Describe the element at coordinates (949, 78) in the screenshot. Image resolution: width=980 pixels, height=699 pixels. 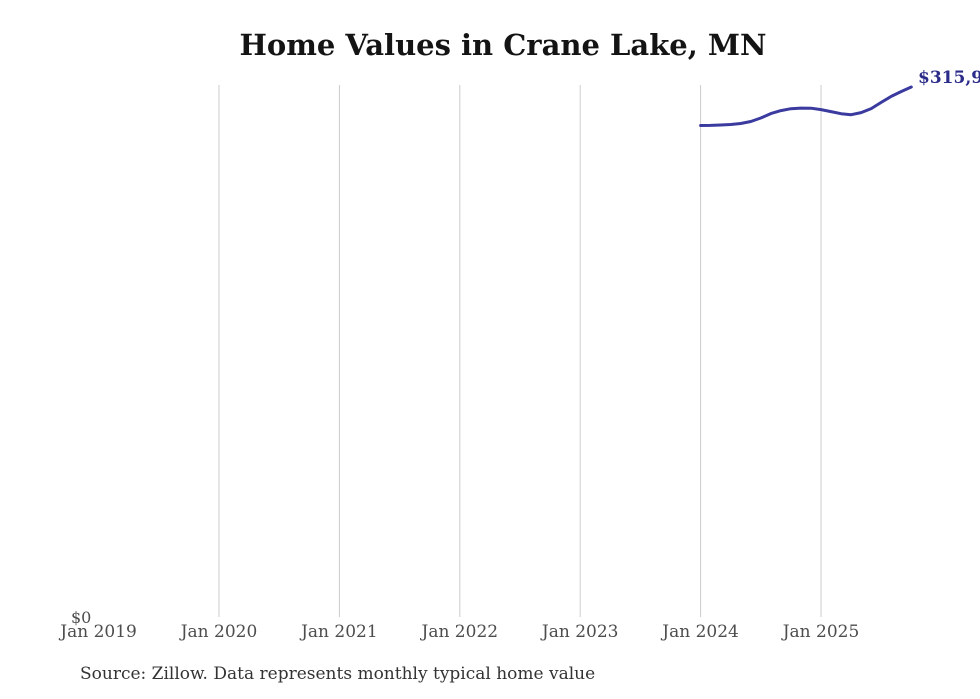
I see `current-value-label: $315,983` at that location.